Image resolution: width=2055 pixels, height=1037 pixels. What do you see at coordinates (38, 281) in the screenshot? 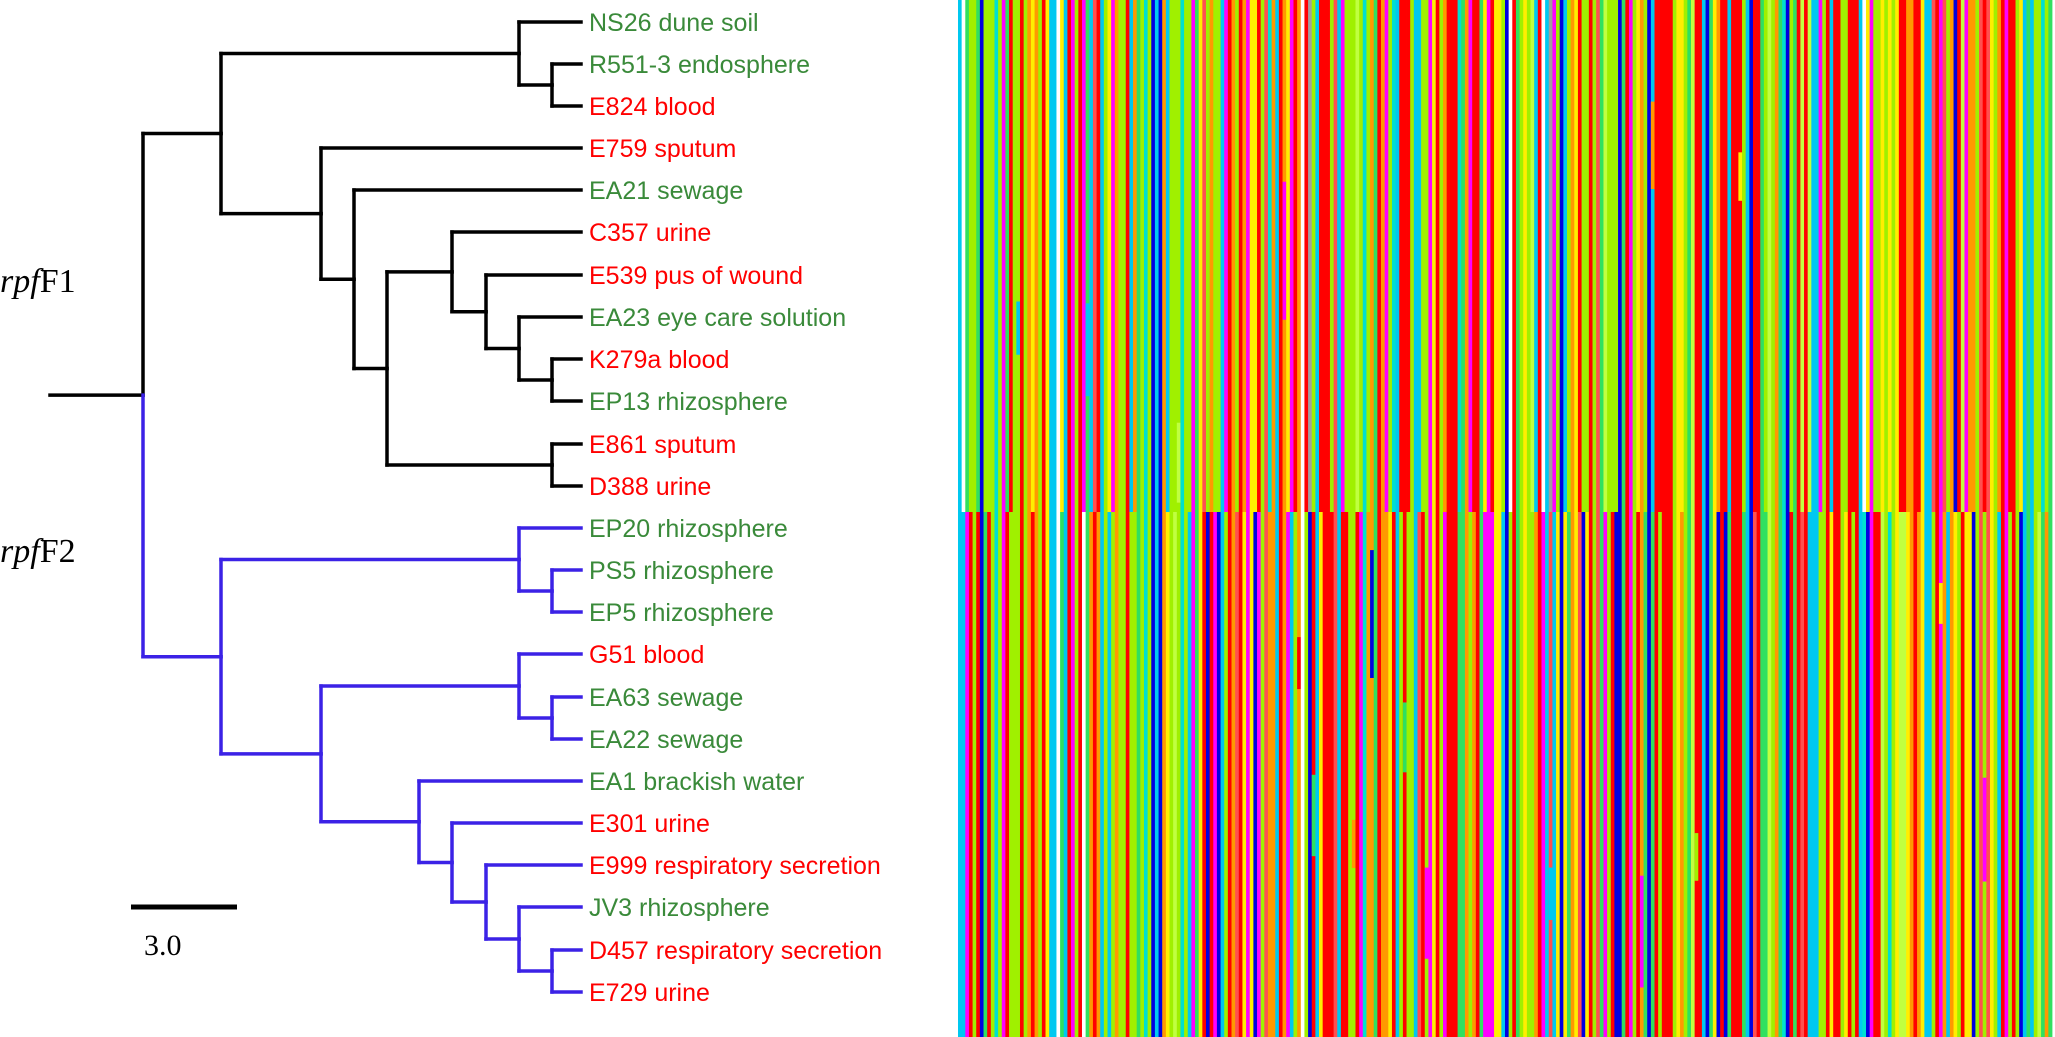
I see `clade-label-rpff1: rpfF1` at bounding box center [38, 281].